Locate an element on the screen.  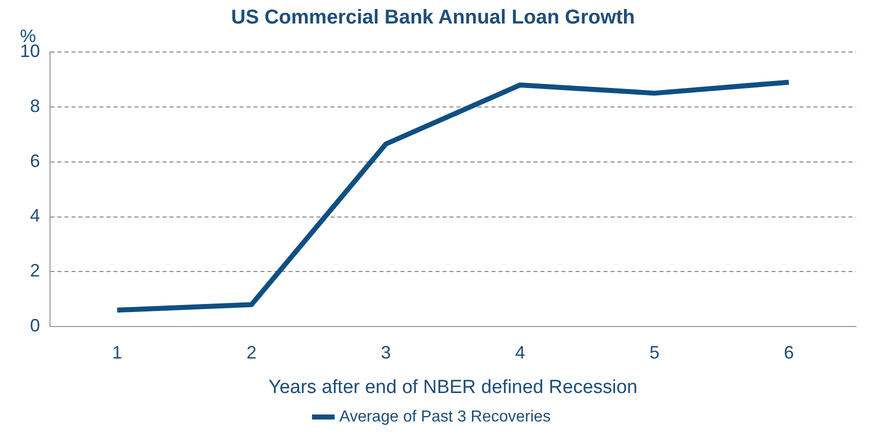
chart-title: US Commercial Bank Annual Loan Growth is located at coordinates (433, 17).